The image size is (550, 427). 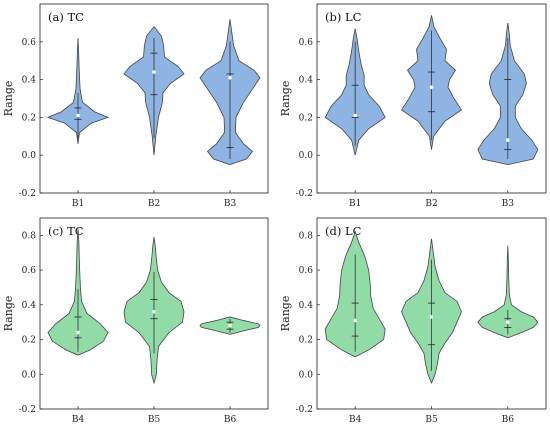 I want to click on panel-title: (a) TC, so click(x=66, y=17).